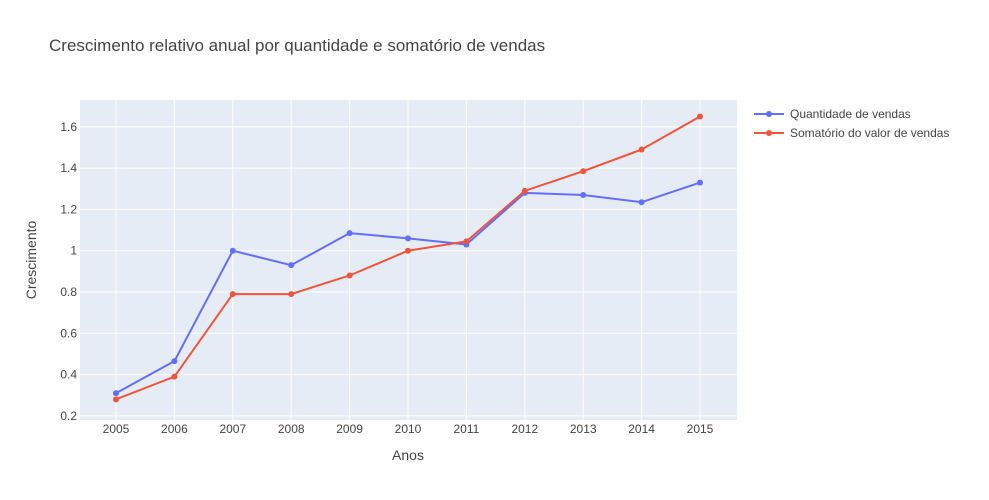 Image resolution: width=989 pixels, height=500 pixels. Describe the element at coordinates (700, 429) in the screenshot. I see `x-tick-label: 2015` at that location.